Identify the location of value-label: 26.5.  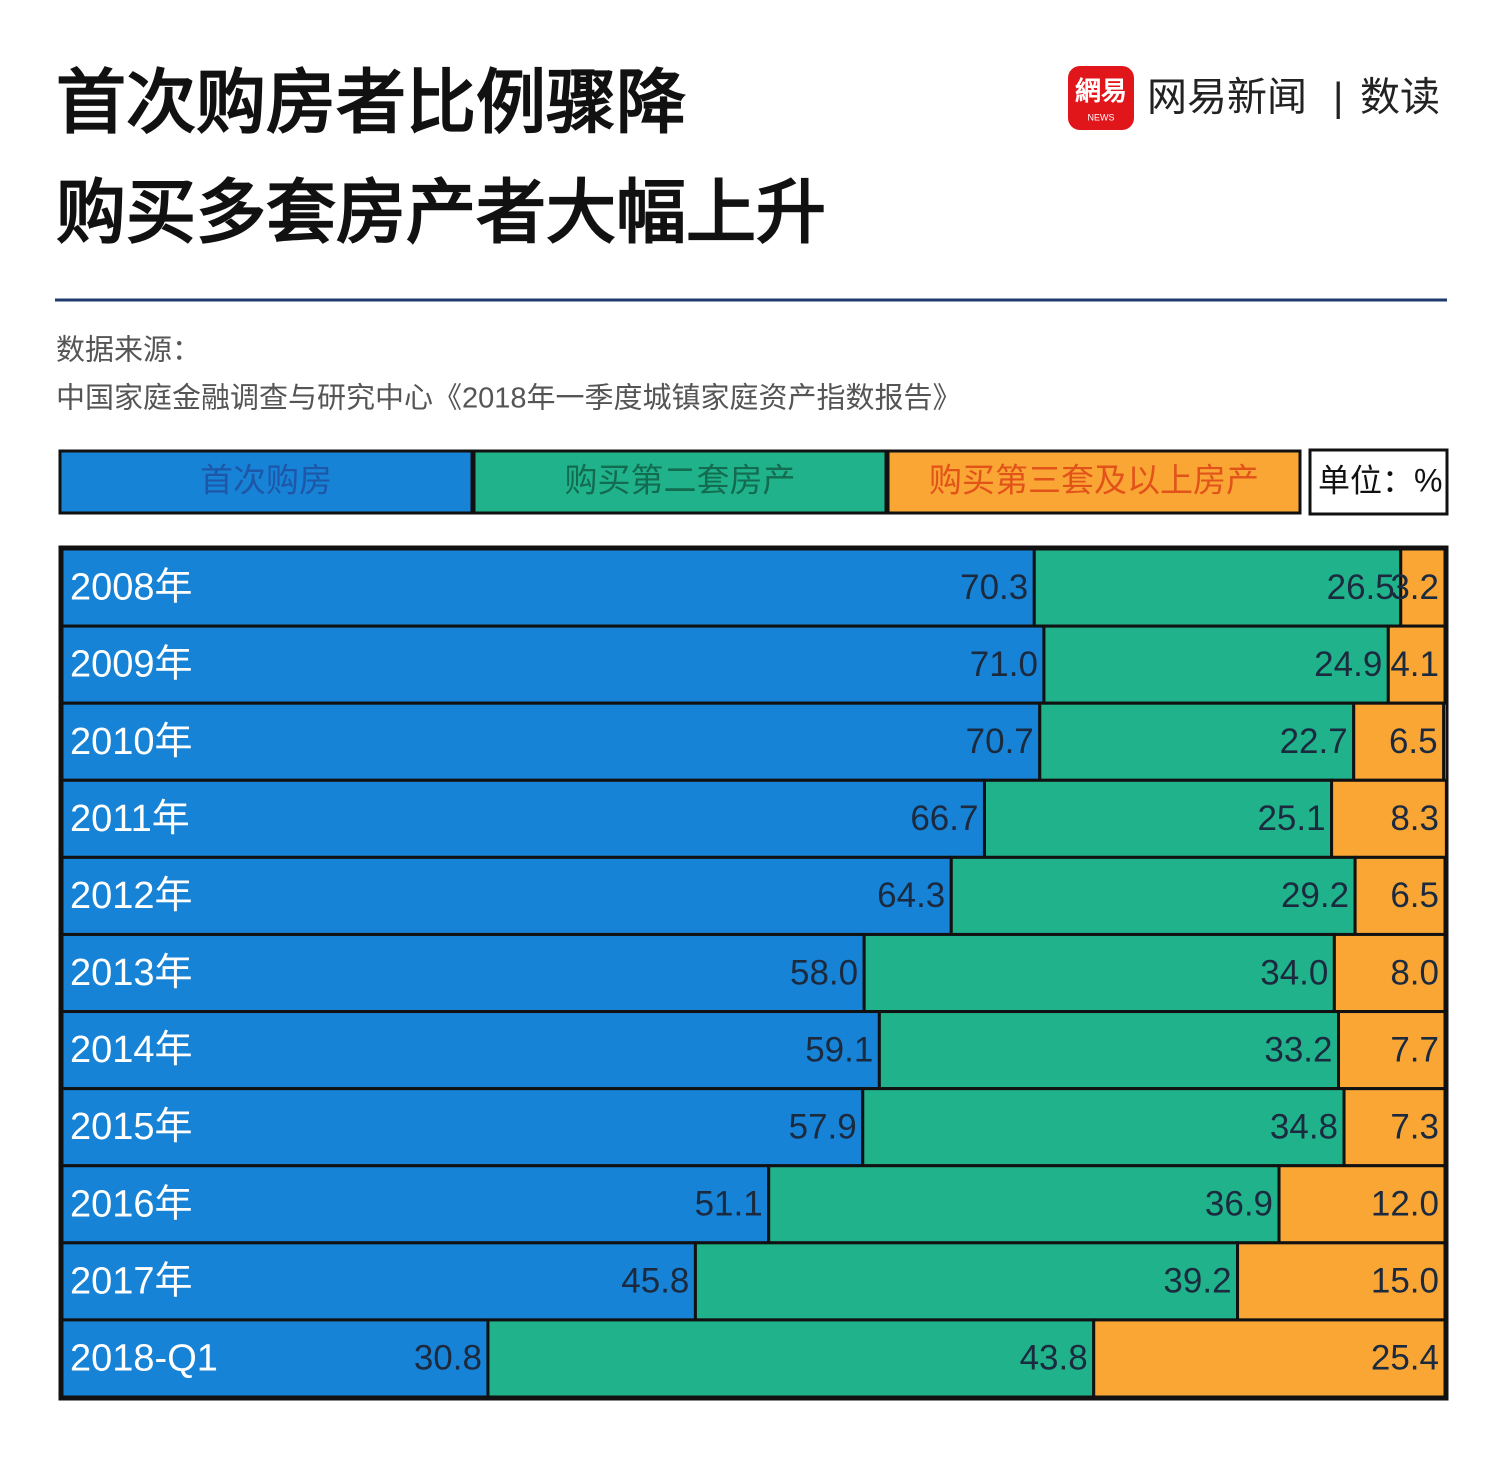
(1361, 587).